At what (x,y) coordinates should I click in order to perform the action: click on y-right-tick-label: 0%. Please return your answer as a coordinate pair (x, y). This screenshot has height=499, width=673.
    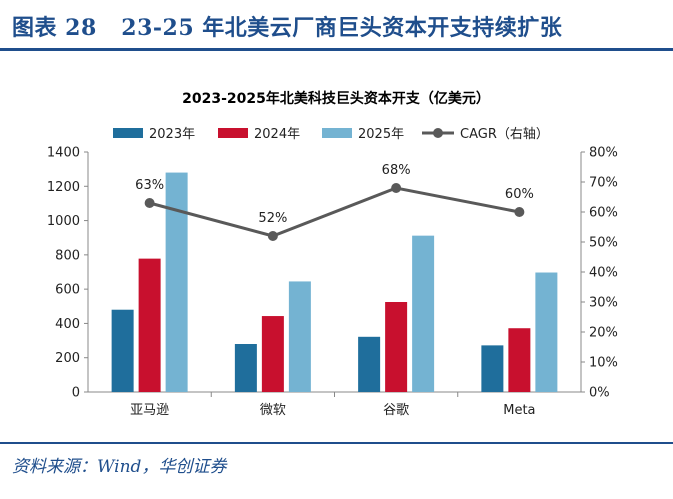
    Looking at the image, I should click on (599, 393).